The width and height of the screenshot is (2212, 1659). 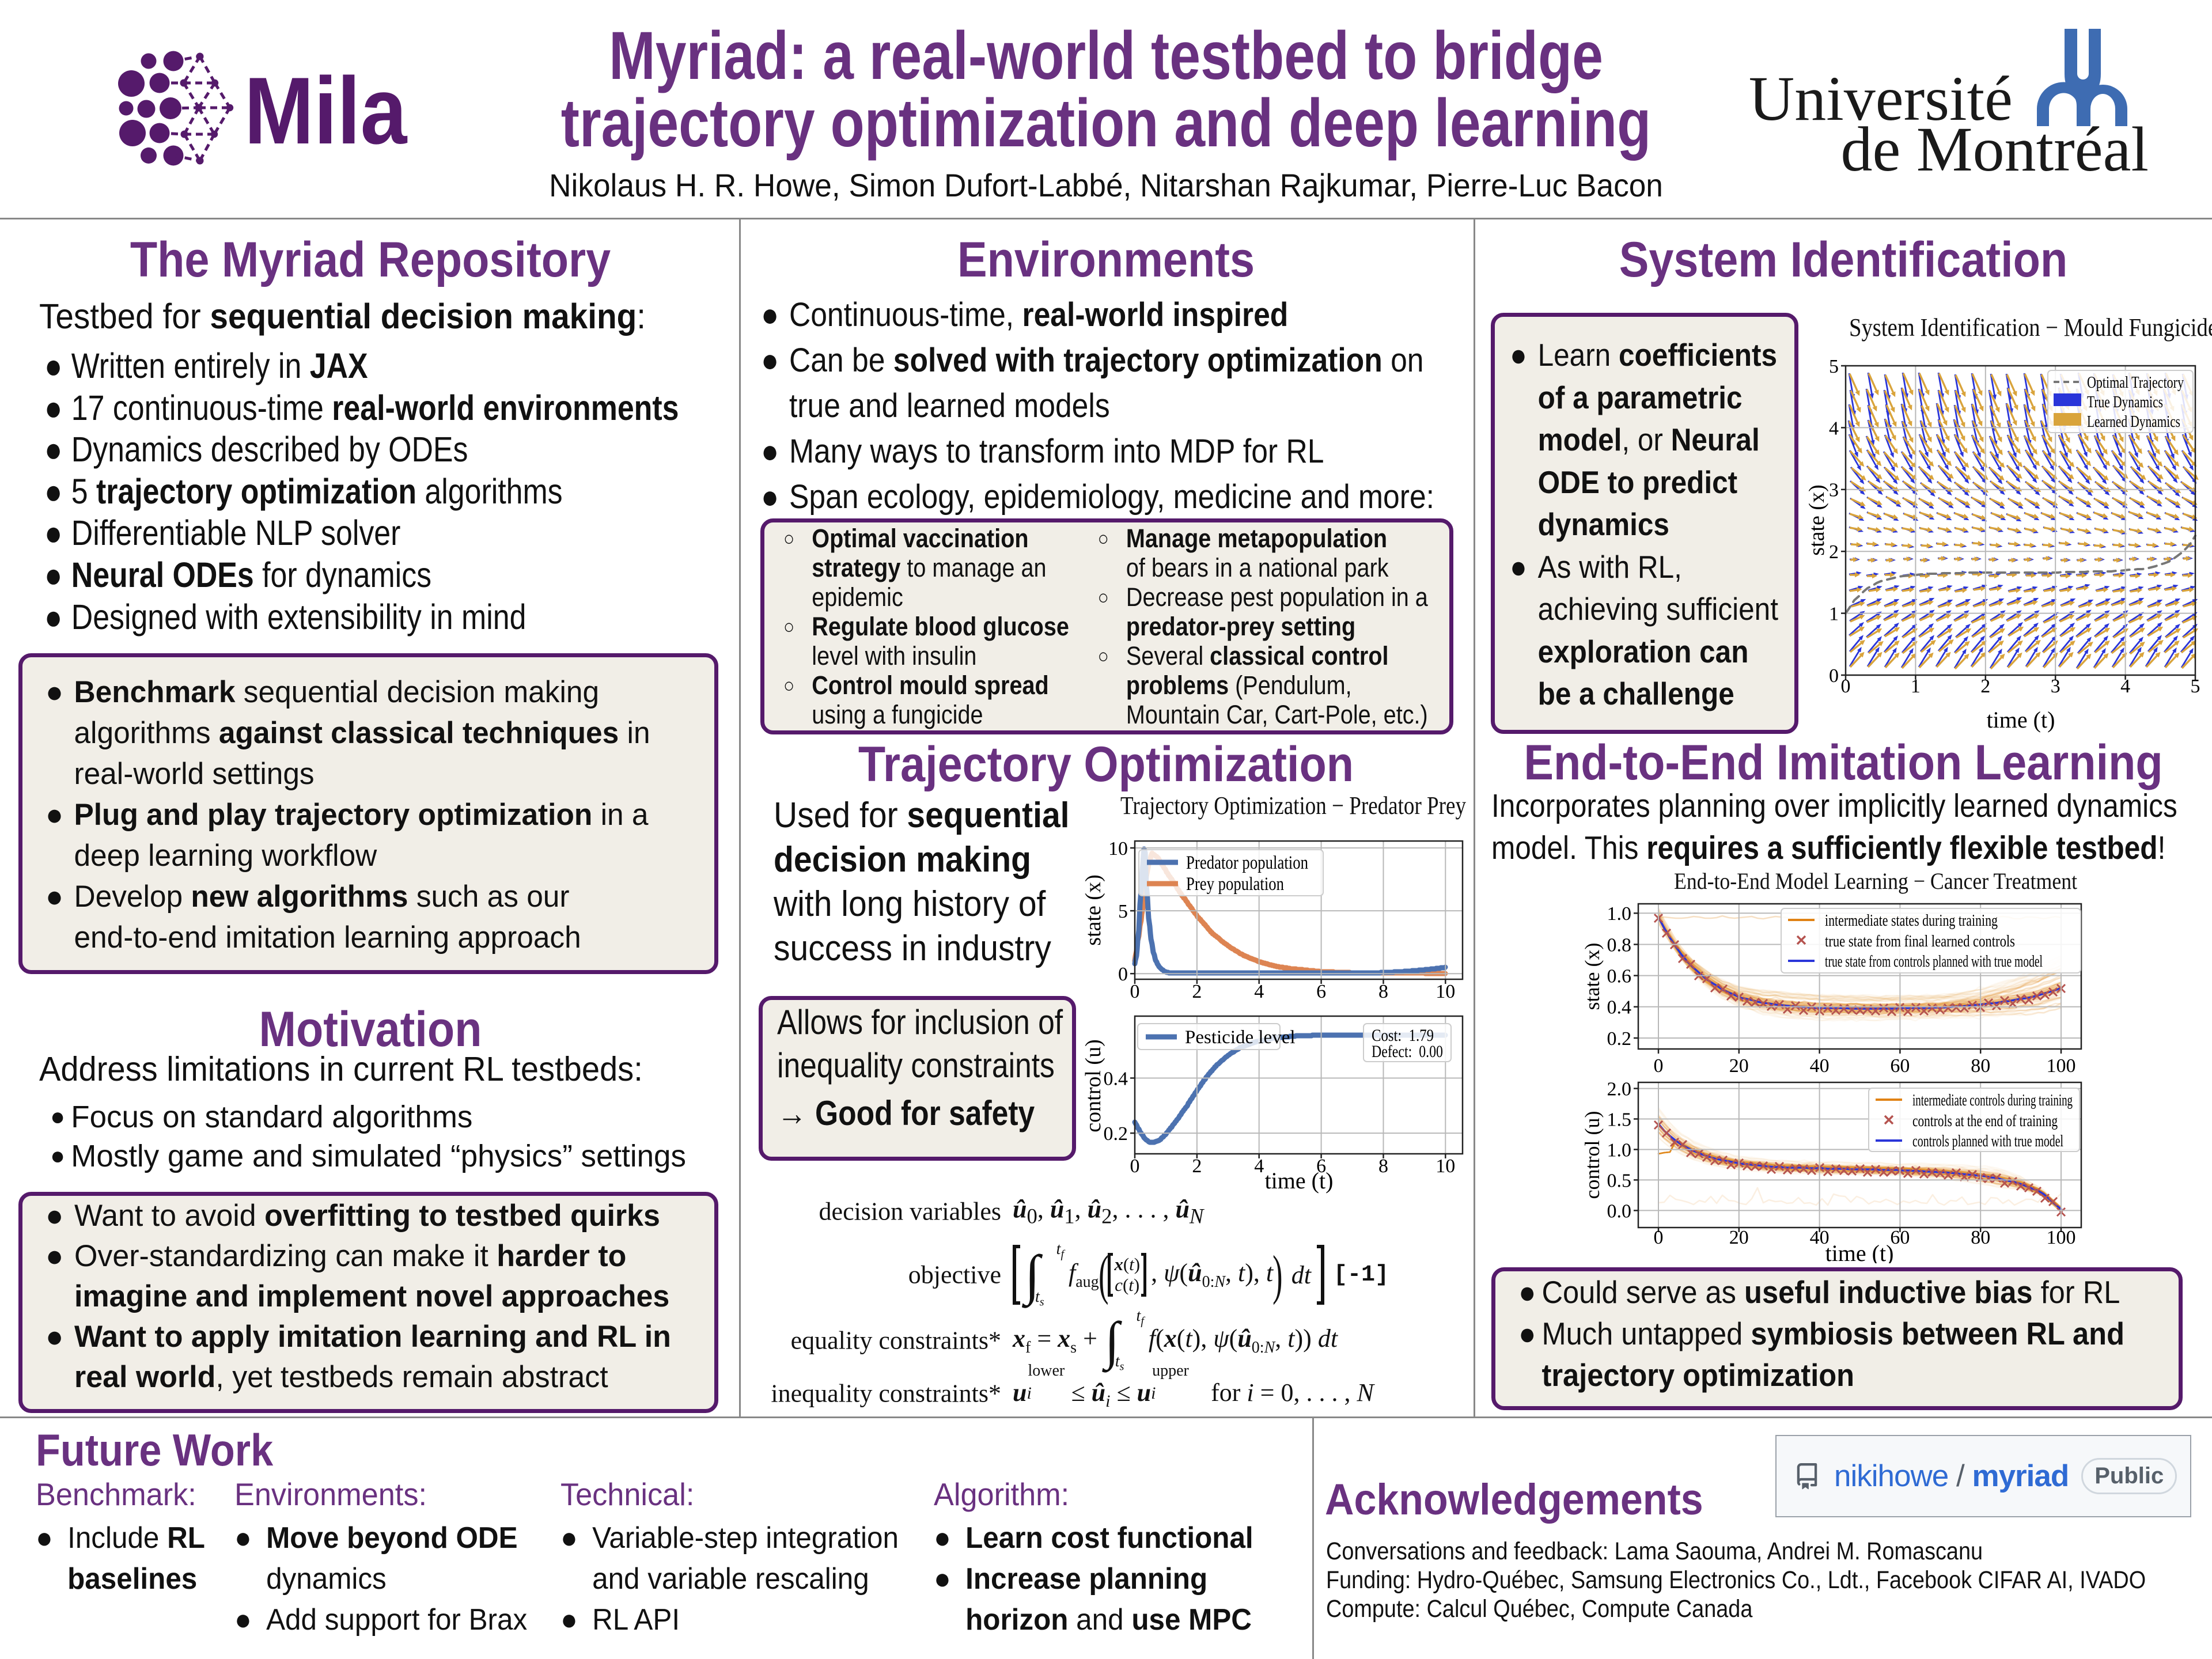 I want to click on svg-text: Cost: 1.79, so click(x=1403, y=1035).